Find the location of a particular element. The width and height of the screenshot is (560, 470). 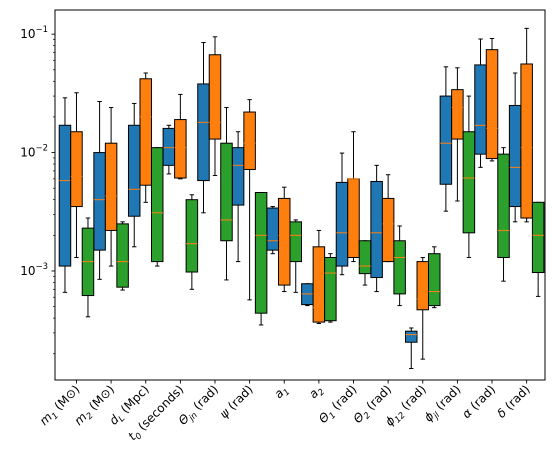

y-tick-label: 10⁻¹ is located at coordinates (34, 33).